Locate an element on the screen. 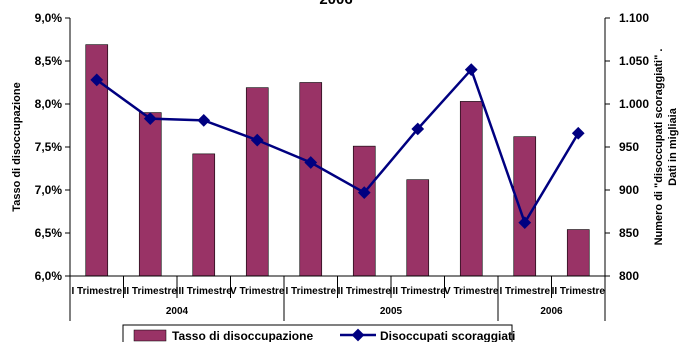  y2-tick-label: 850 is located at coordinates (629, 233).